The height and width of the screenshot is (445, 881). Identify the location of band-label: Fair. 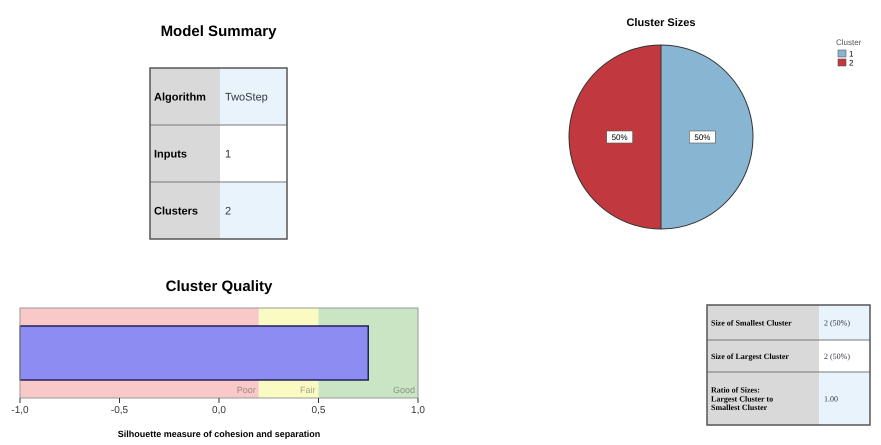
(308, 390).